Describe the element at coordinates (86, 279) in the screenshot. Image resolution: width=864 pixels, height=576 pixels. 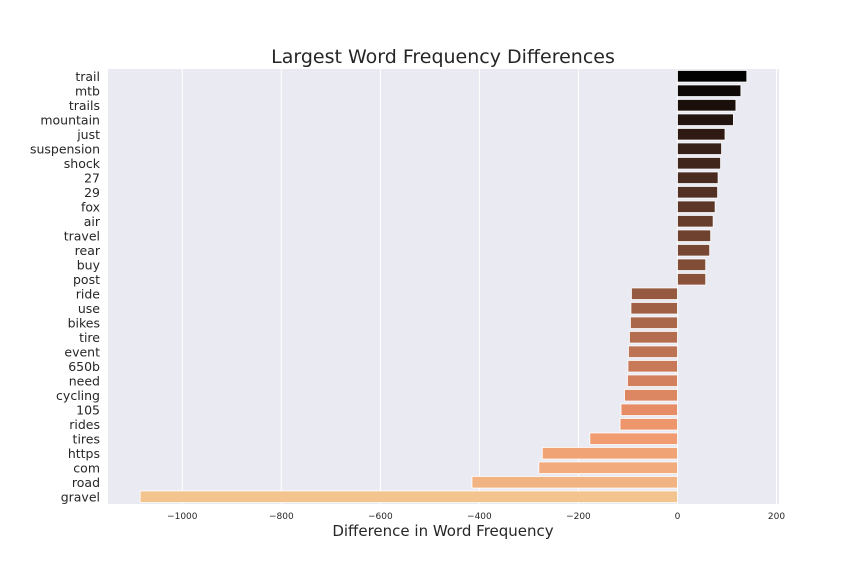
I see `y-tick-label: post` at that location.